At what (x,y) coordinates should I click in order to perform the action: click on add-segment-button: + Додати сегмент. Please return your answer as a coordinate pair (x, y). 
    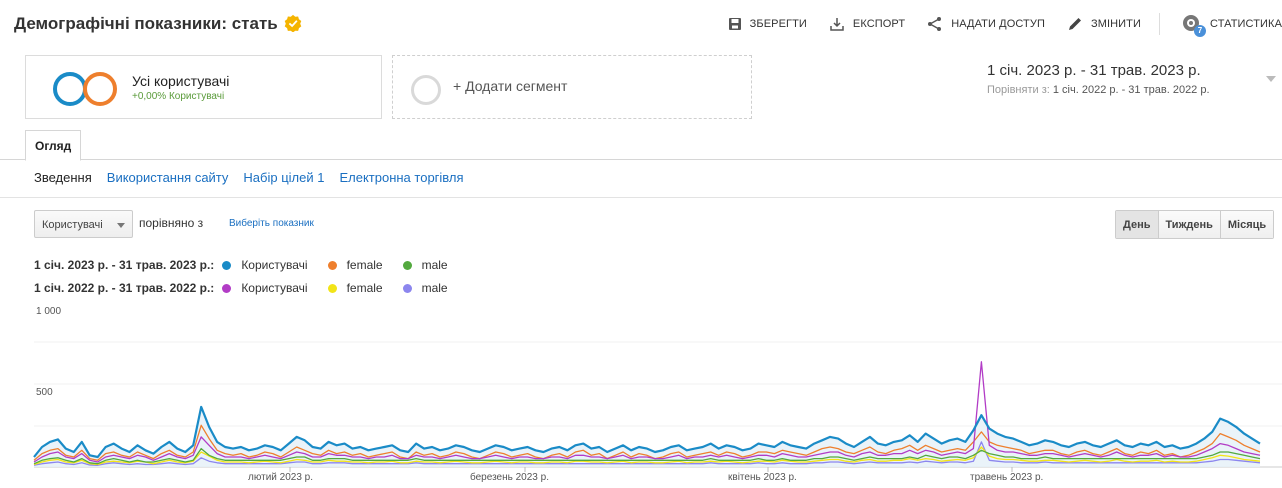
    Looking at the image, I should click on (572, 87).